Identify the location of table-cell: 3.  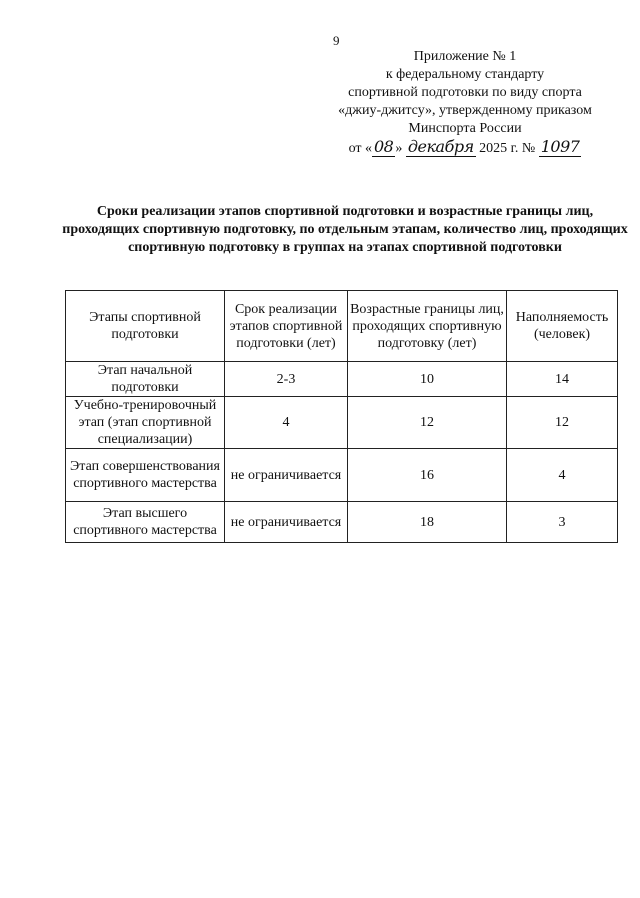
(562, 522).